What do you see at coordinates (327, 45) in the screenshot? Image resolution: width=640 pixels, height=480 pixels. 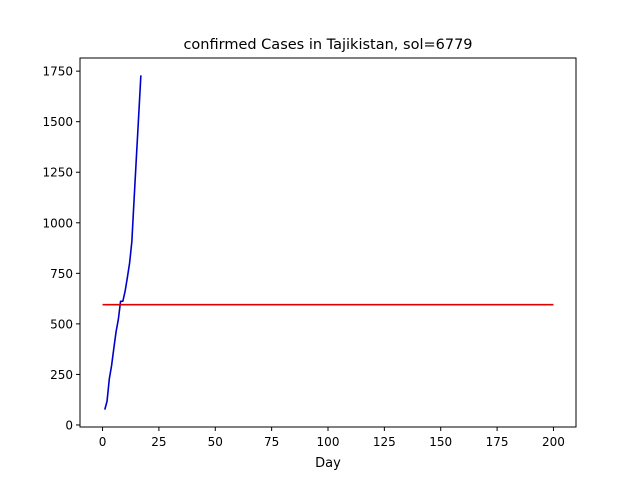 I see `chart-title: confirmed Cases in Tajikistan, sol=6779` at bounding box center [327, 45].